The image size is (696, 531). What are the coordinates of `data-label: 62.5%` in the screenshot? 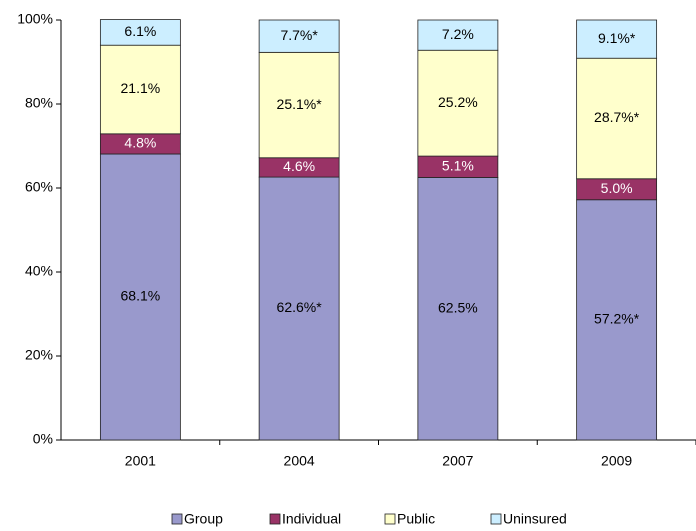 It's located at (458, 307).